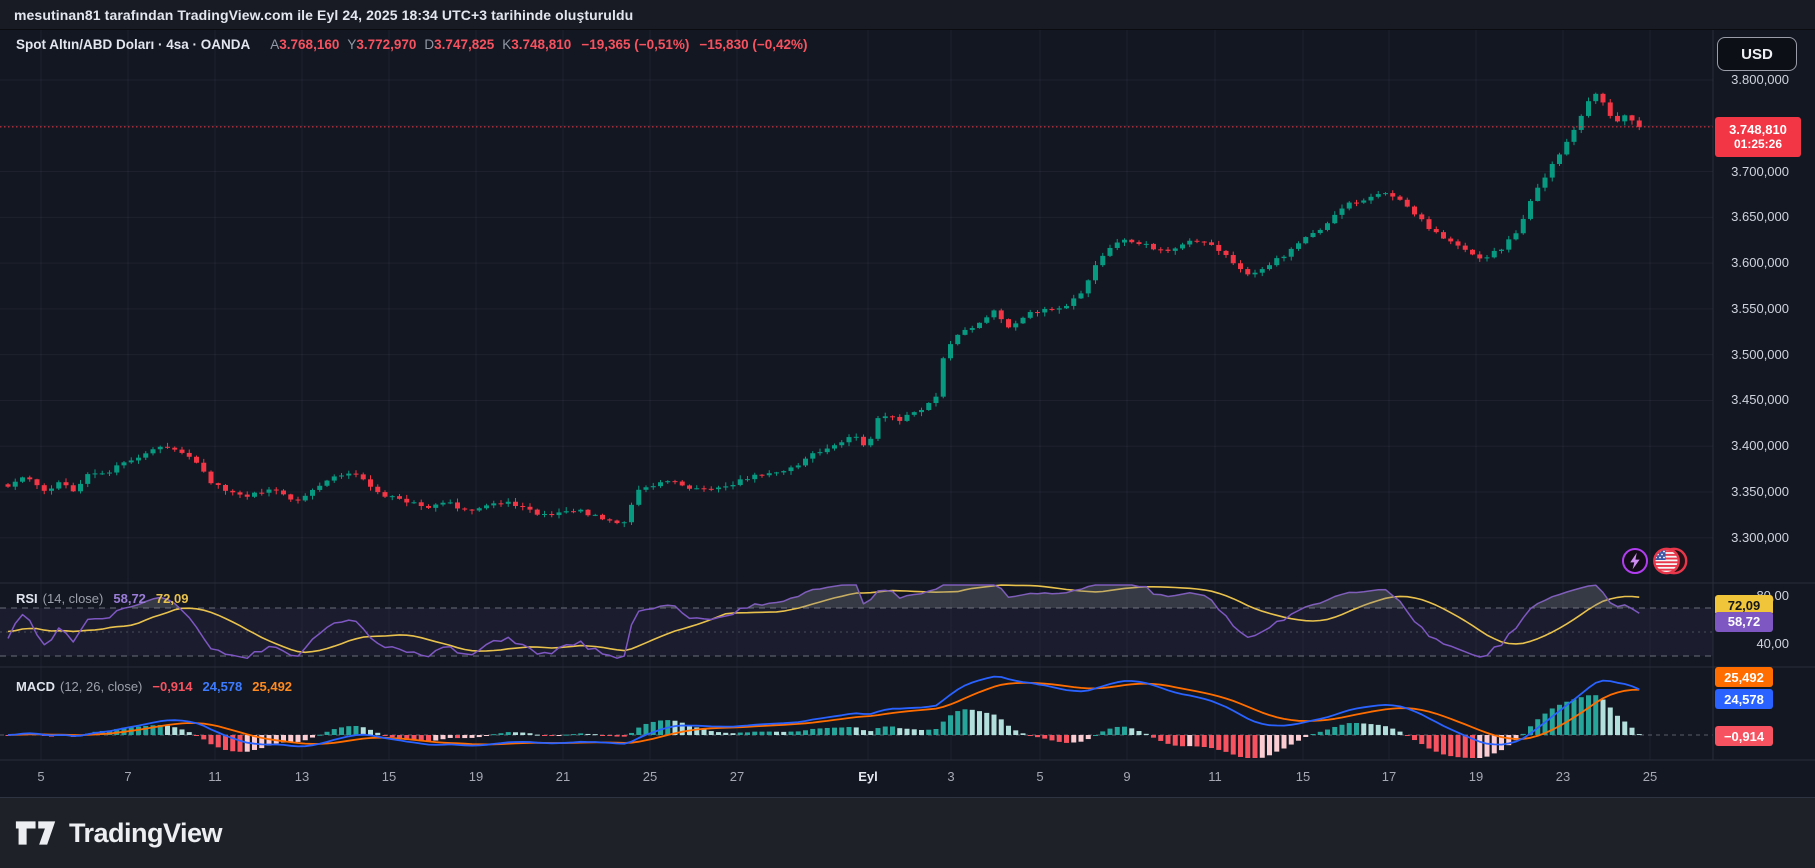 Image resolution: width=1815 pixels, height=868 pixels. What do you see at coordinates (1760, 171) in the screenshot?
I see `price-axis-label: 3.700,000` at bounding box center [1760, 171].